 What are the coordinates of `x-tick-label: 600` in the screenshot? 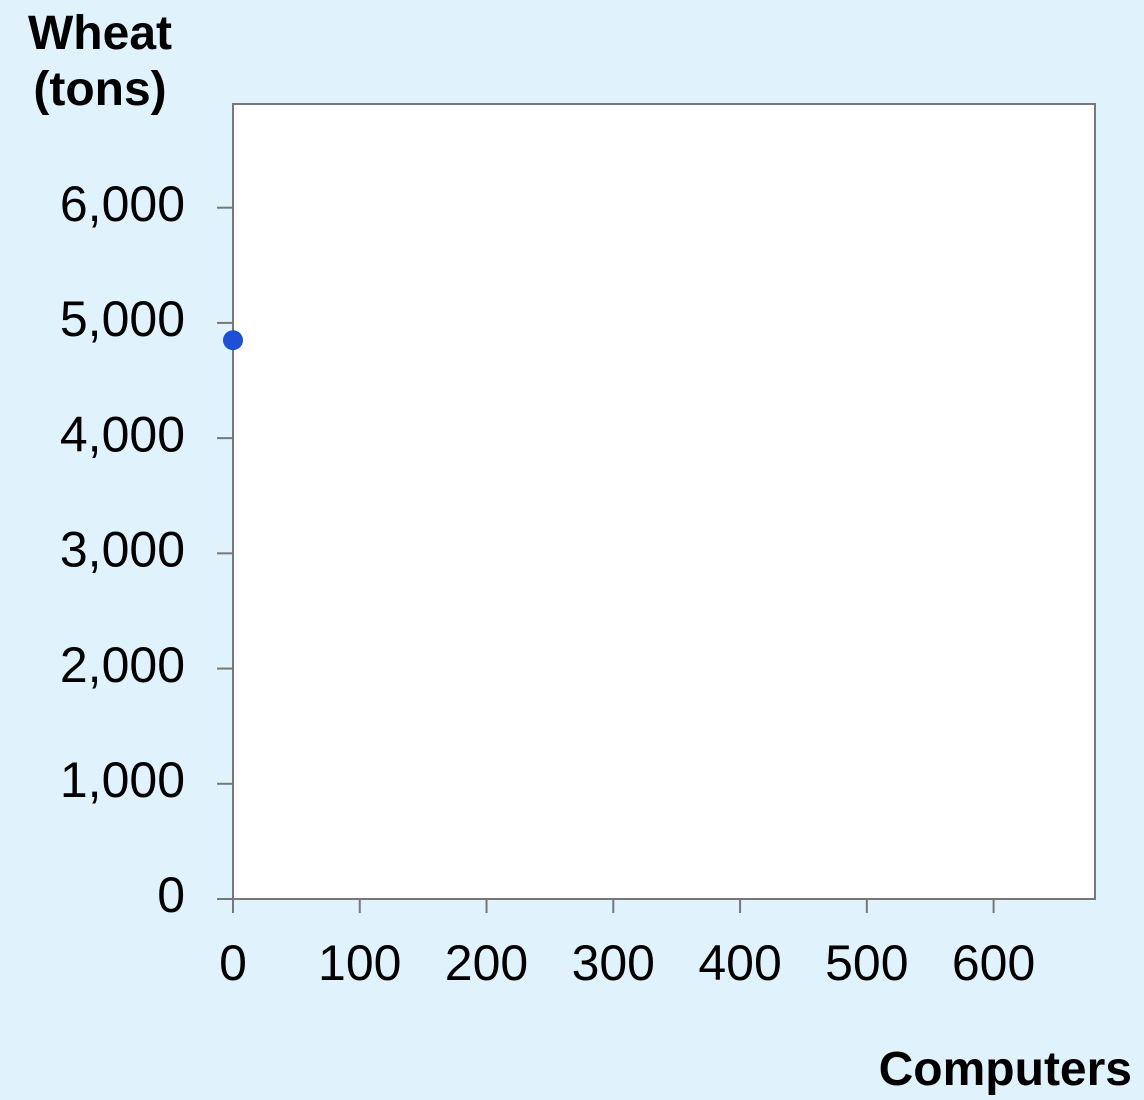 It's located at (993, 963).